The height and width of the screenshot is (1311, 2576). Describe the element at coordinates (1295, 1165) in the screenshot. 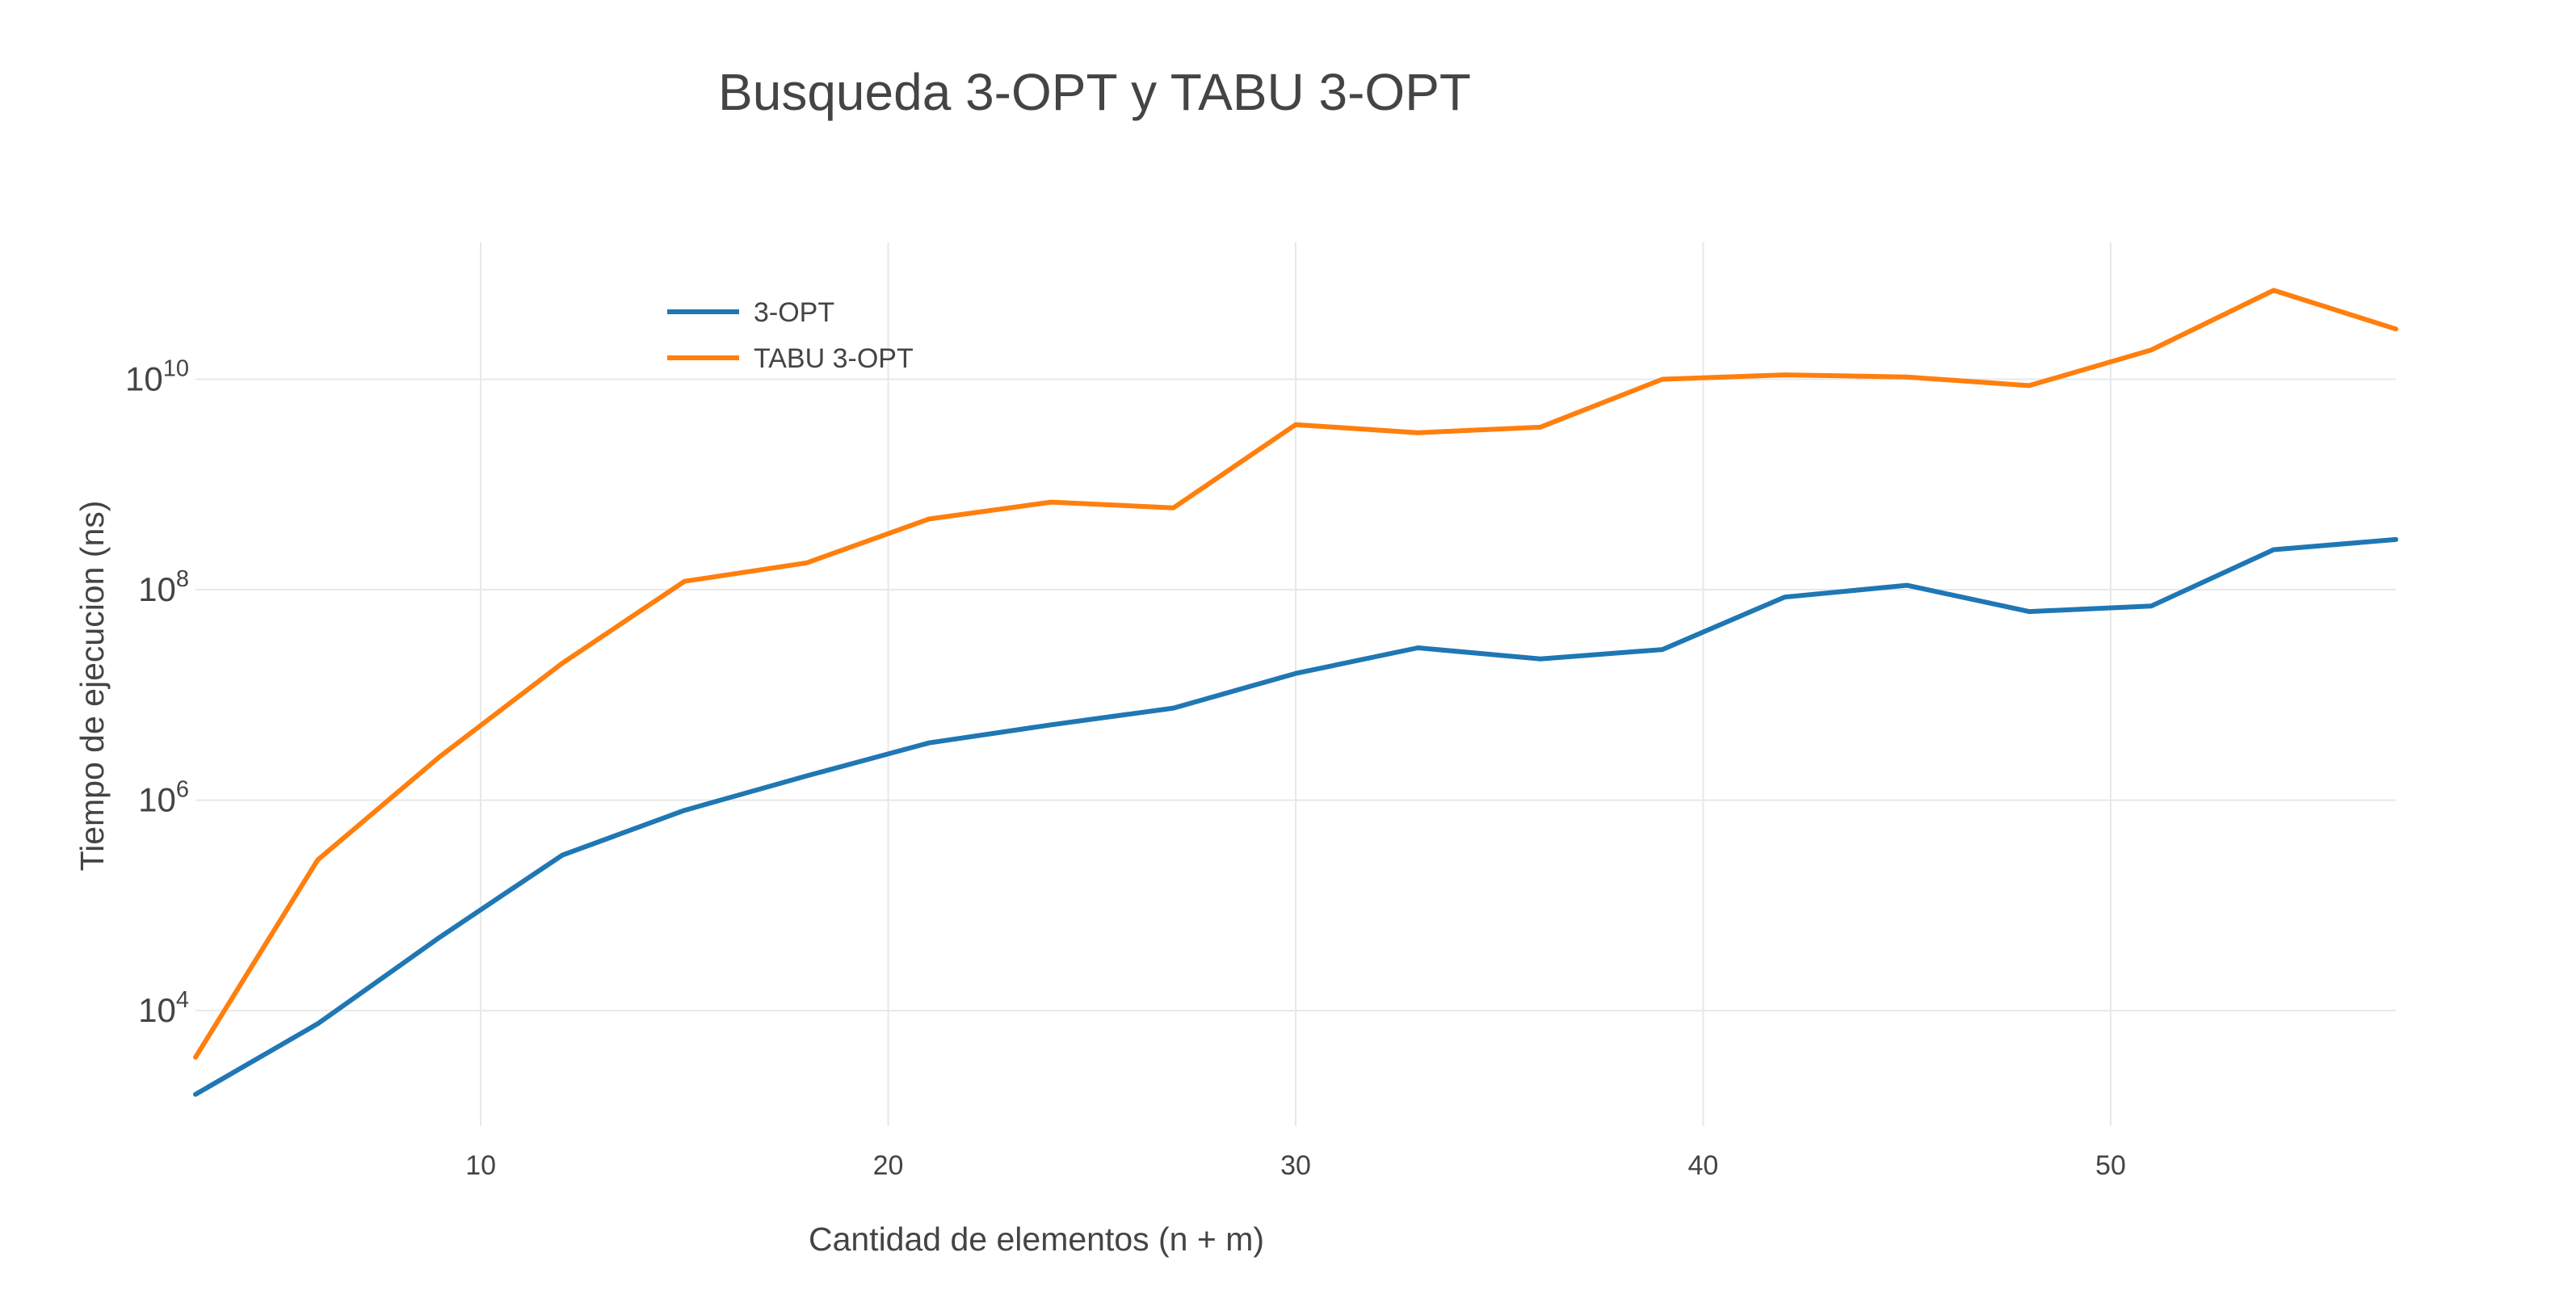

I see `x-tick-label: 30` at that location.